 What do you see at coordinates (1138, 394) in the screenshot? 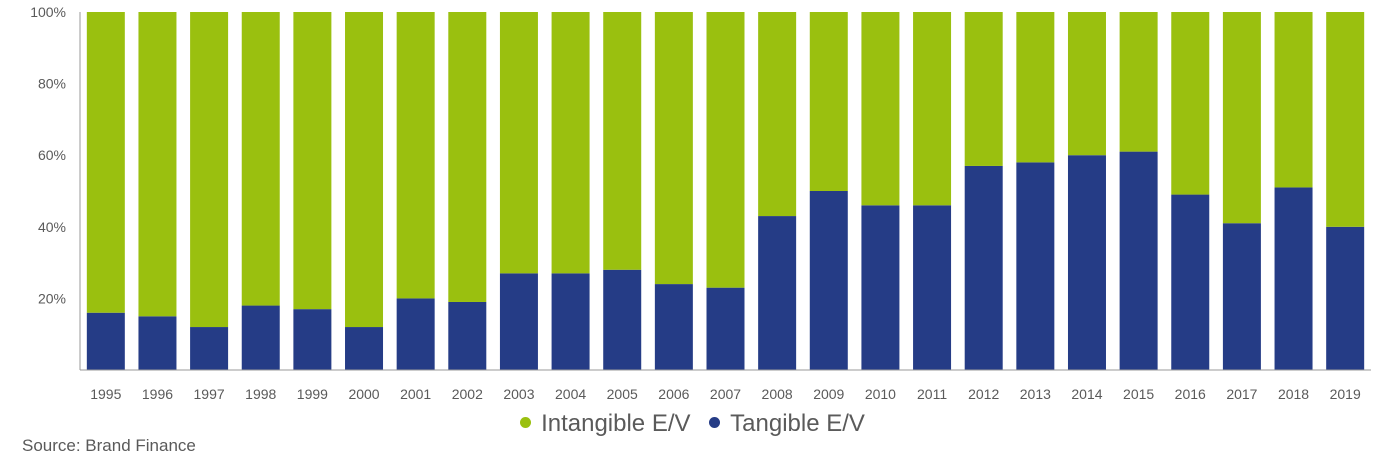
I see `x-tick-label: 2015` at bounding box center [1138, 394].